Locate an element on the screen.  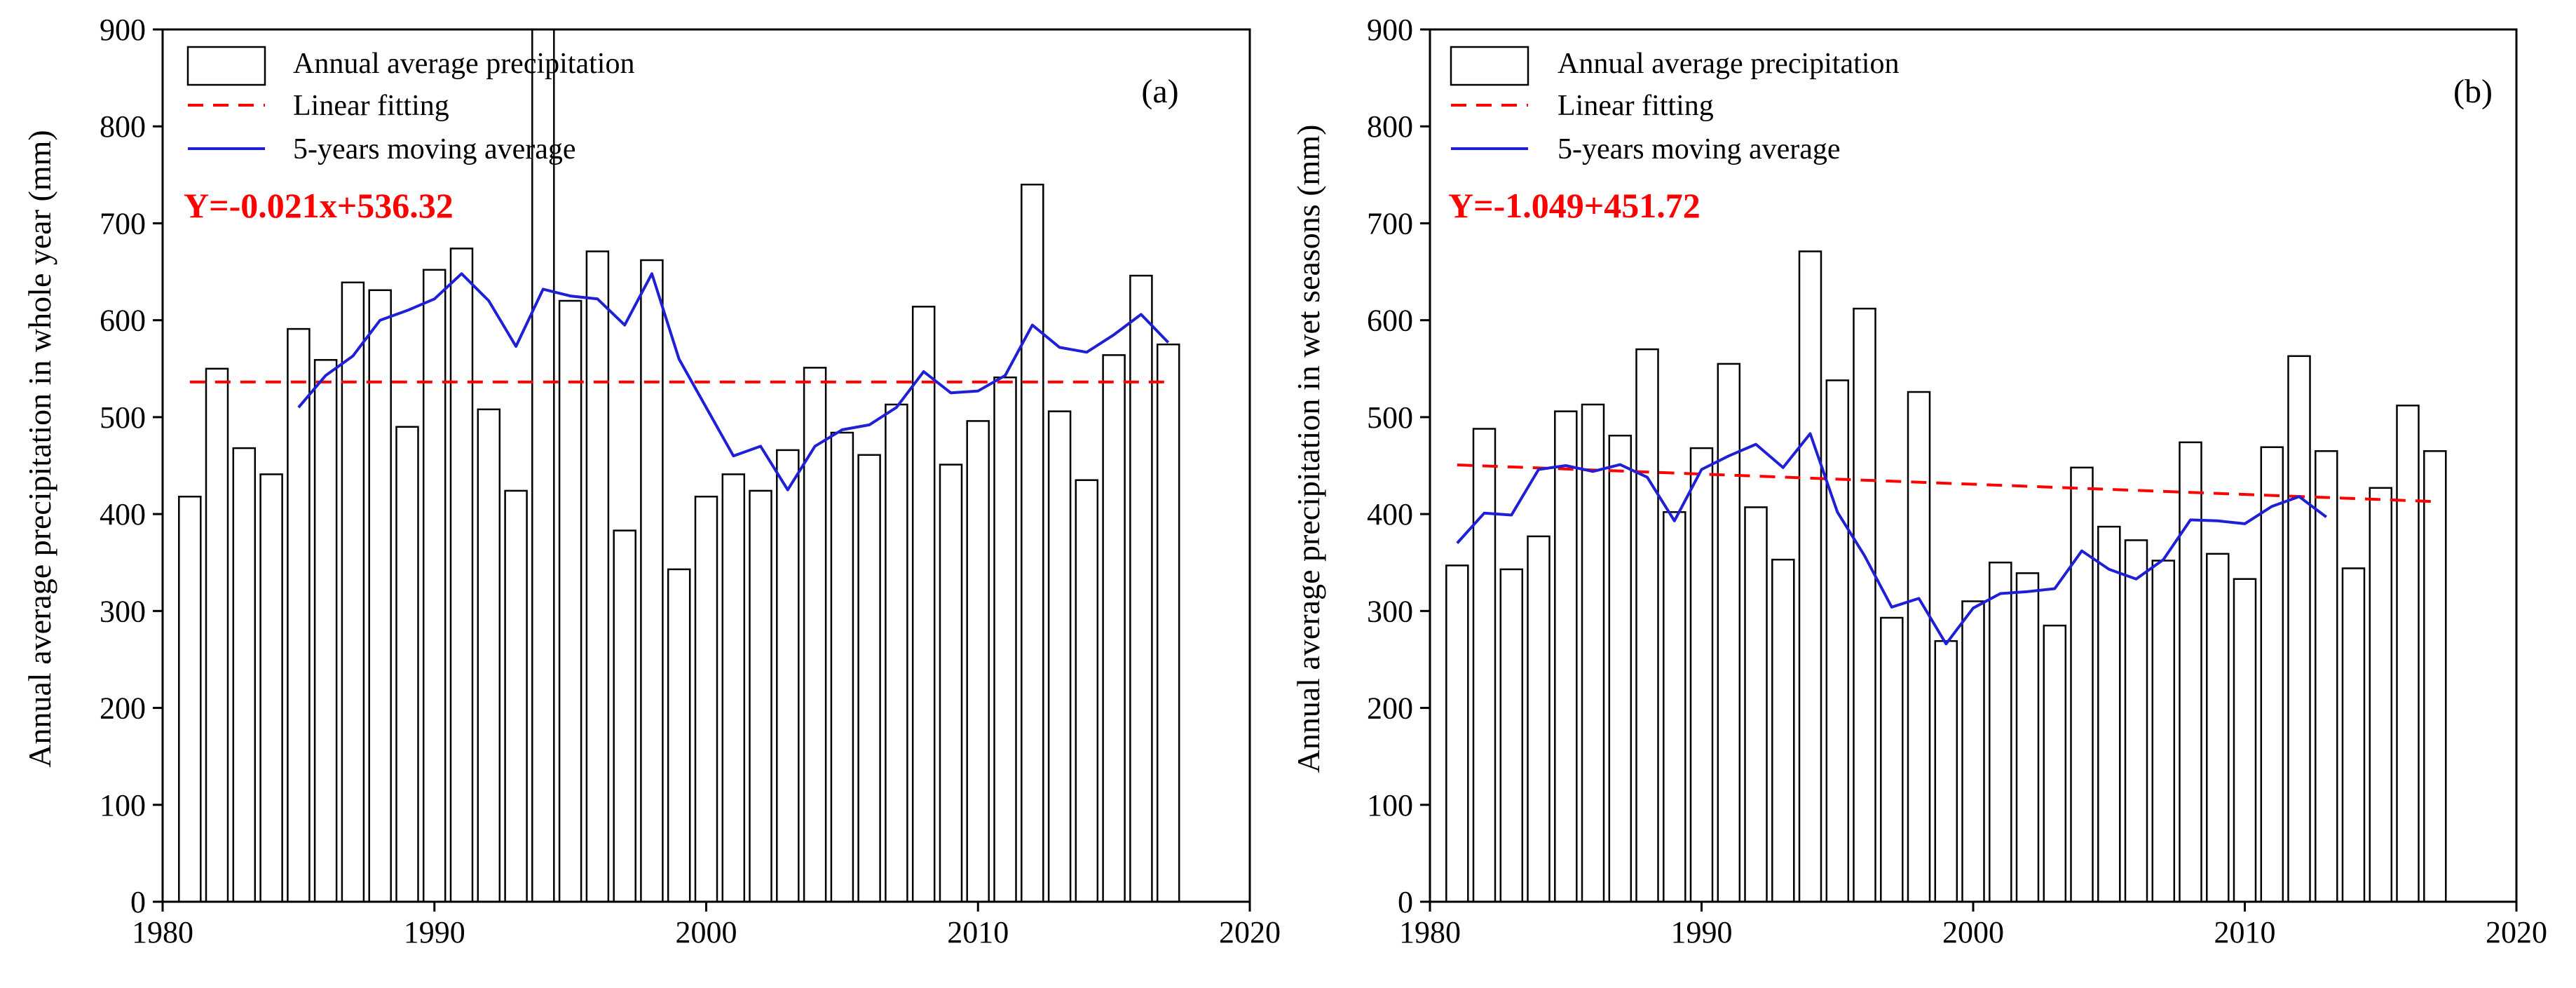
bar-a-1992 is located at coordinates (489, 655).